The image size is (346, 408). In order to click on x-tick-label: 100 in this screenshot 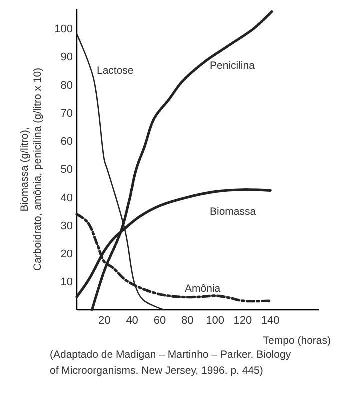, I will do `click(215, 321)`.